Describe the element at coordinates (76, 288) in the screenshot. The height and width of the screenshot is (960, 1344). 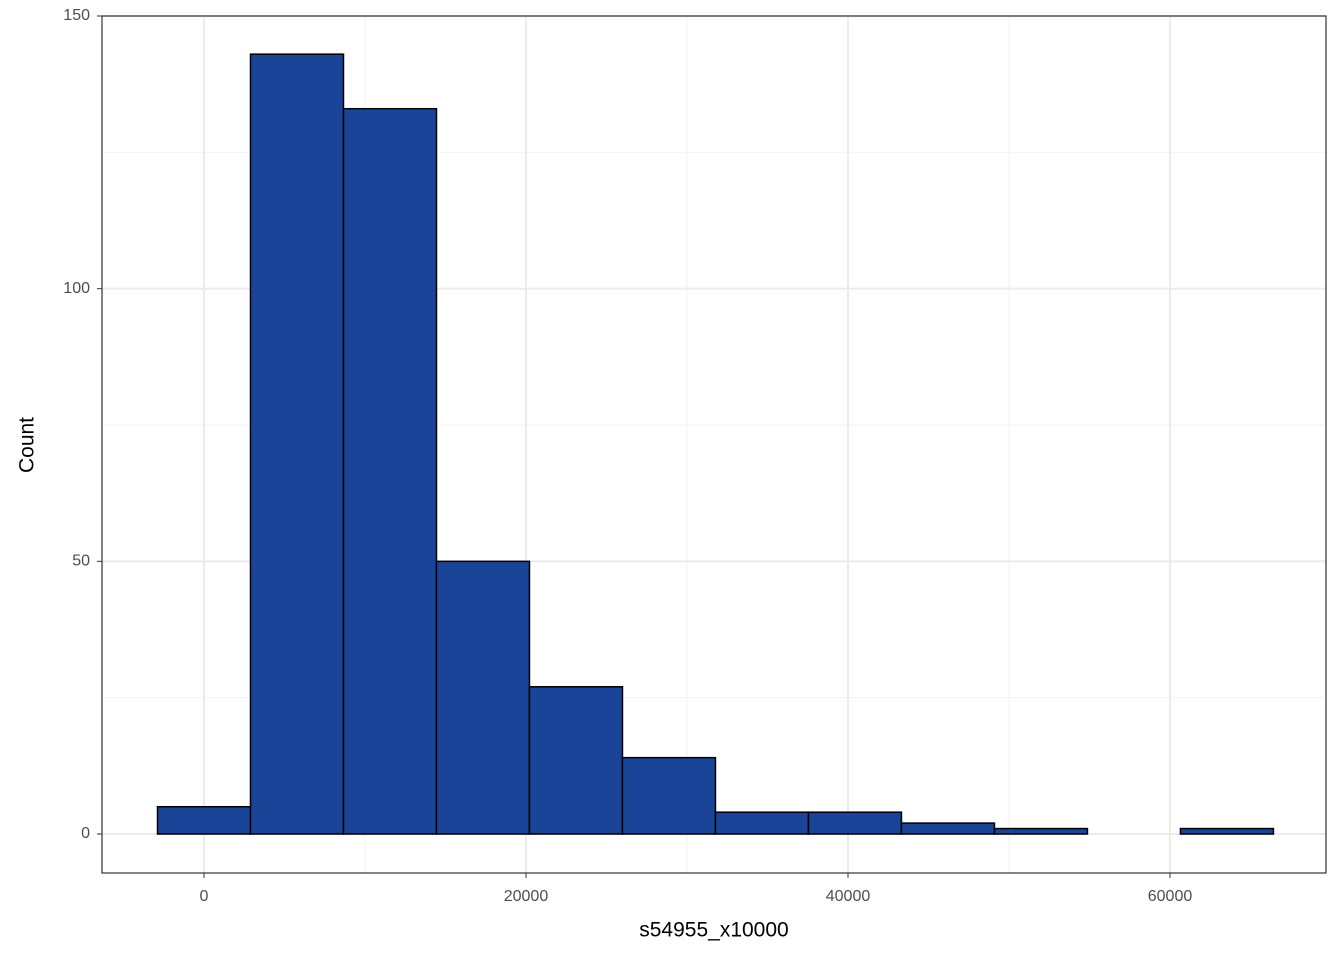
I see `y-tick-label: 100` at that location.